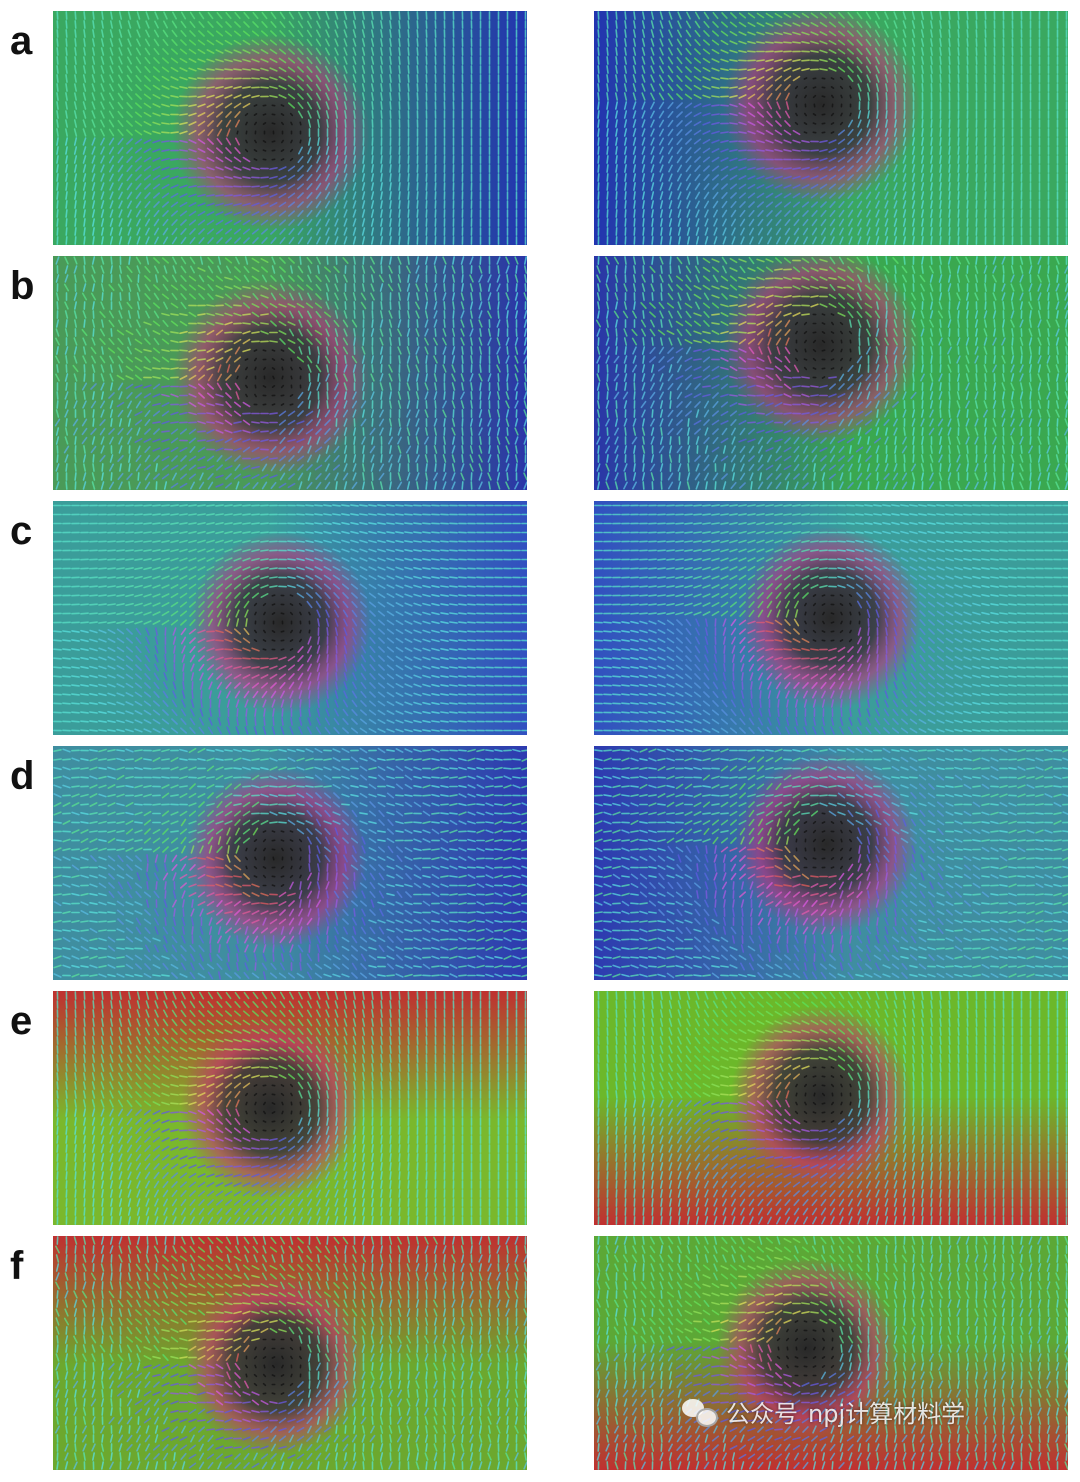 The image size is (1080, 1482). Describe the element at coordinates (22, 286) in the screenshot. I see `panel-row-label: b` at that location.